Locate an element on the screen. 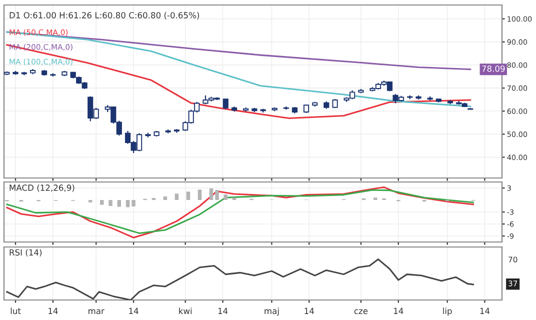  x-tick-label: mar is located at coordinates (96, 311).